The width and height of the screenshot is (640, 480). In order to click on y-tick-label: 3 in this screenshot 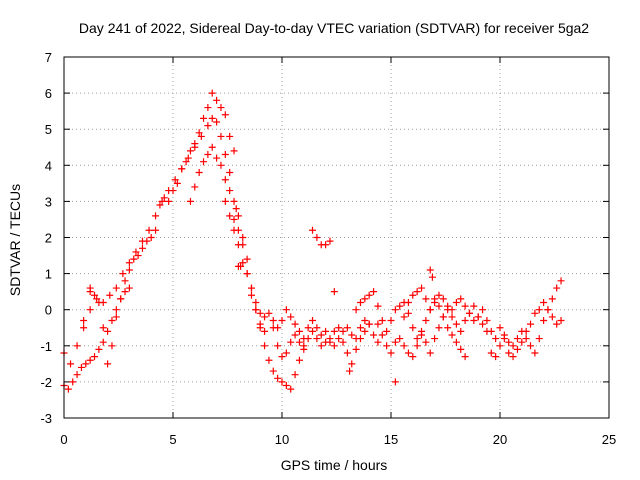, I will do `click(48, 201)`.